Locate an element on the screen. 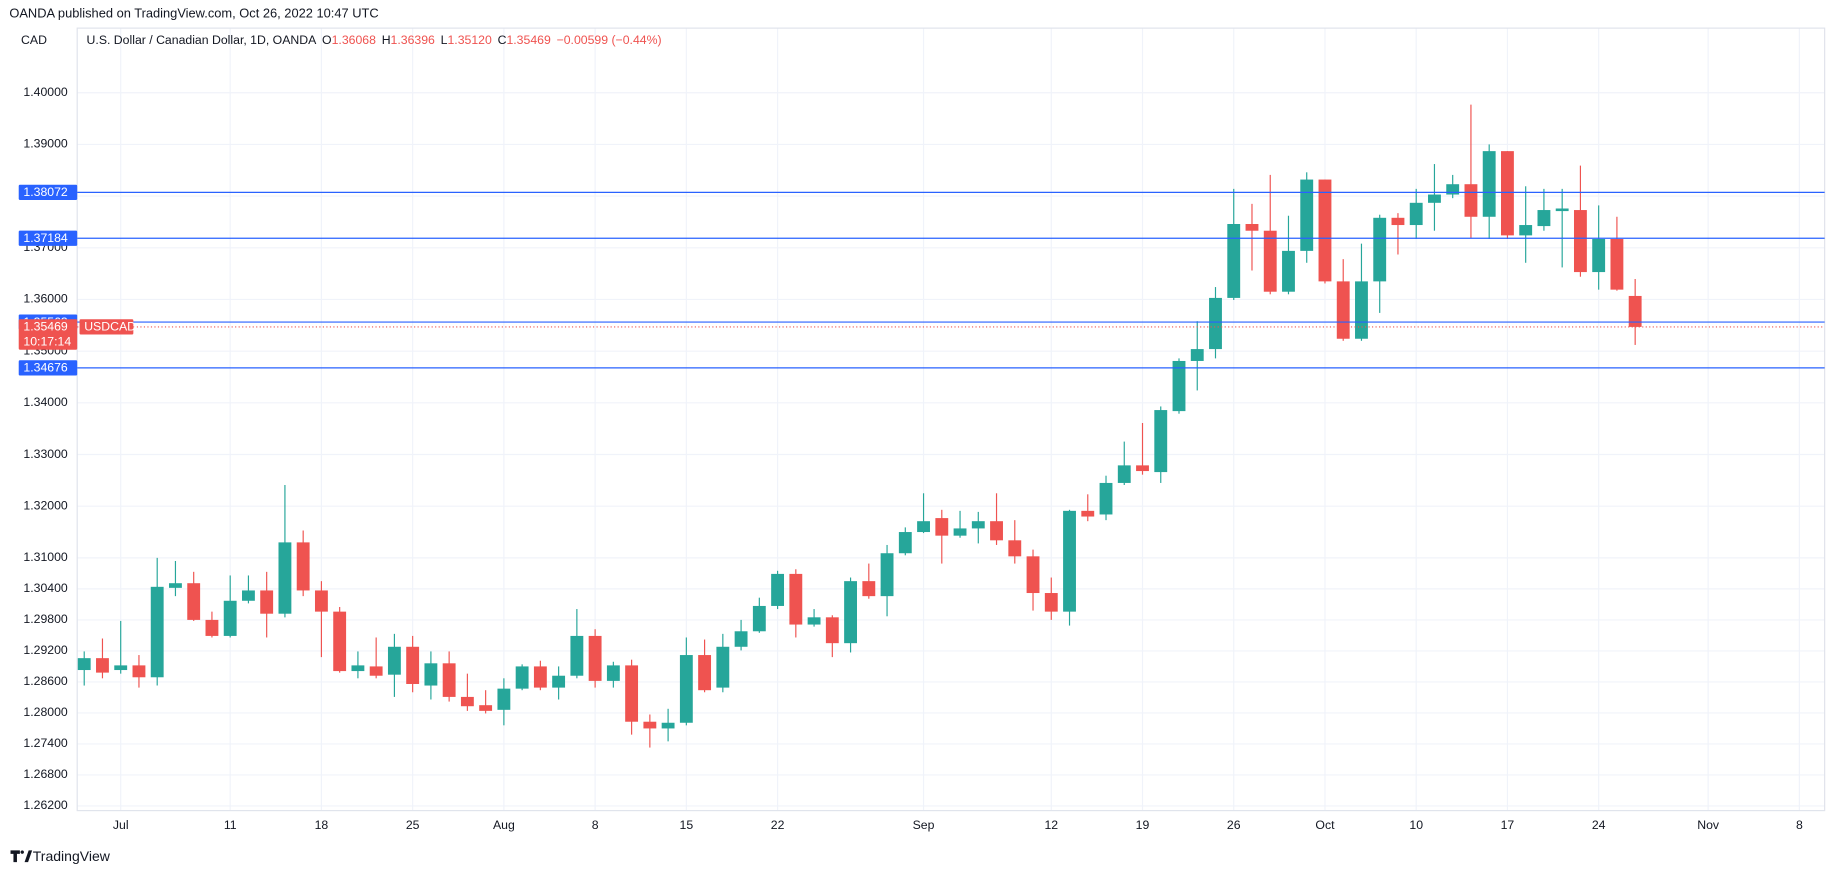 Image resolution: width=1834 pixels, height=875 pixels. y-tick-label: 1.30400 is located at coordinates (45, 588).